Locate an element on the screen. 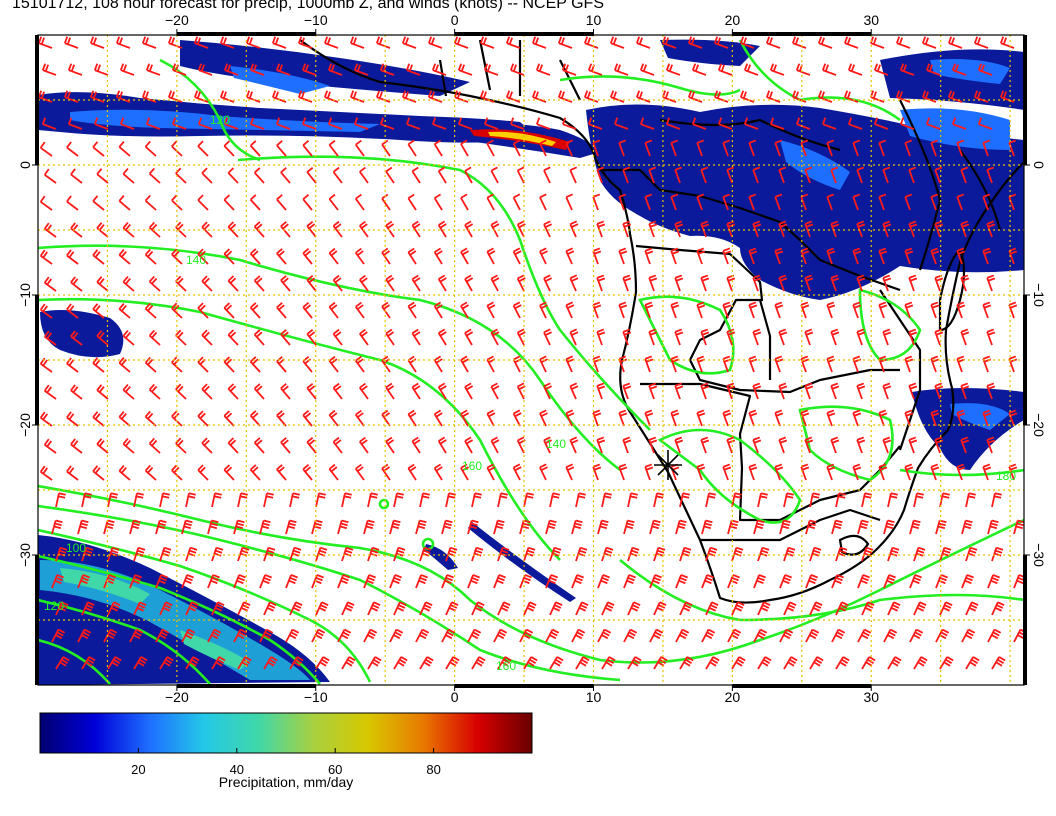  lat-tick-label-left: −30 is located at coordinates (25, 555).